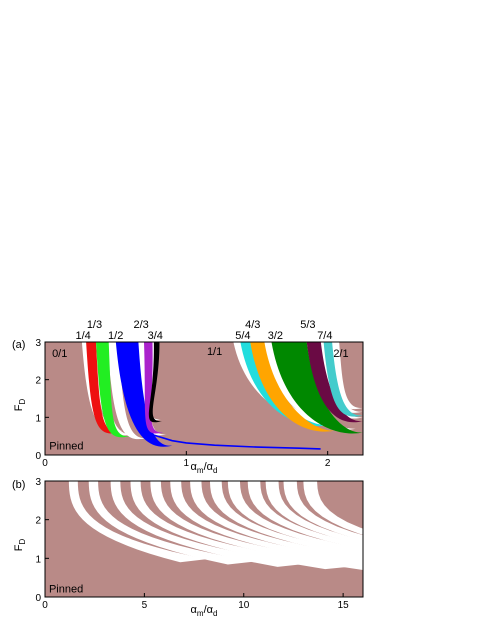 The width and height of the screenshot is (485, 627). Describe the element at coordinates (275, 336) in the screenshot. I see `top-label-3-2: 3/2` at that location.